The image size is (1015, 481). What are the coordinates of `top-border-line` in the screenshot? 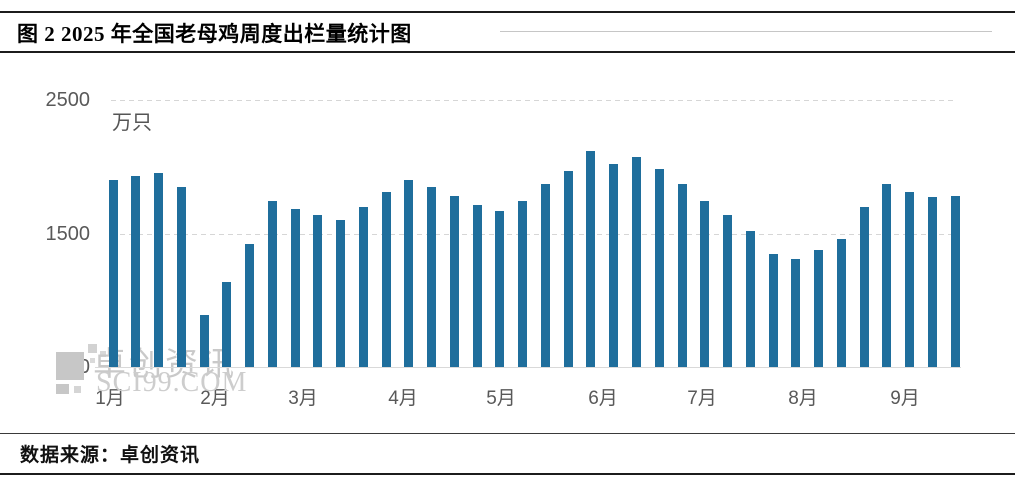 It's located at (507, 12).